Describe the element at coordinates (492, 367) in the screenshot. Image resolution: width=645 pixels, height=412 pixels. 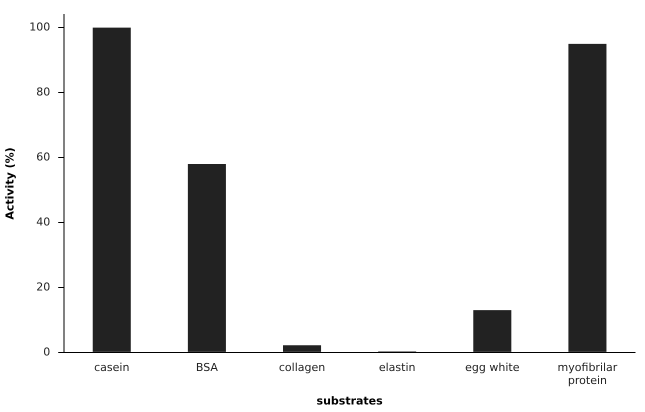
I see `x-tick-label: egg white` at that location.